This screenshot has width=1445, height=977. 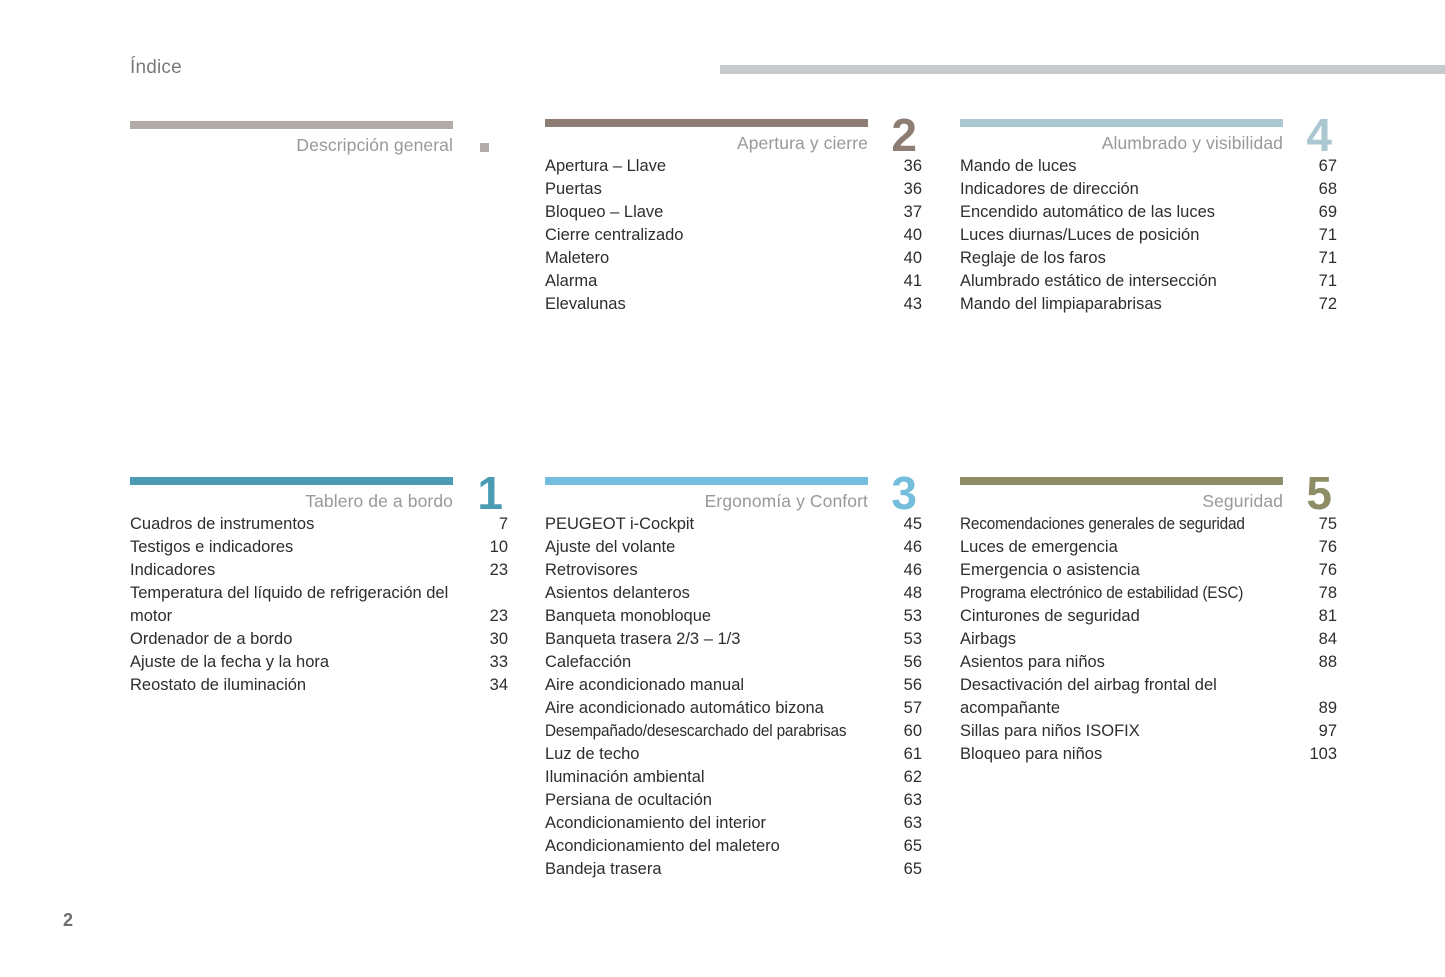 I want to click on section-number: 3, so click(x=904, y=493).